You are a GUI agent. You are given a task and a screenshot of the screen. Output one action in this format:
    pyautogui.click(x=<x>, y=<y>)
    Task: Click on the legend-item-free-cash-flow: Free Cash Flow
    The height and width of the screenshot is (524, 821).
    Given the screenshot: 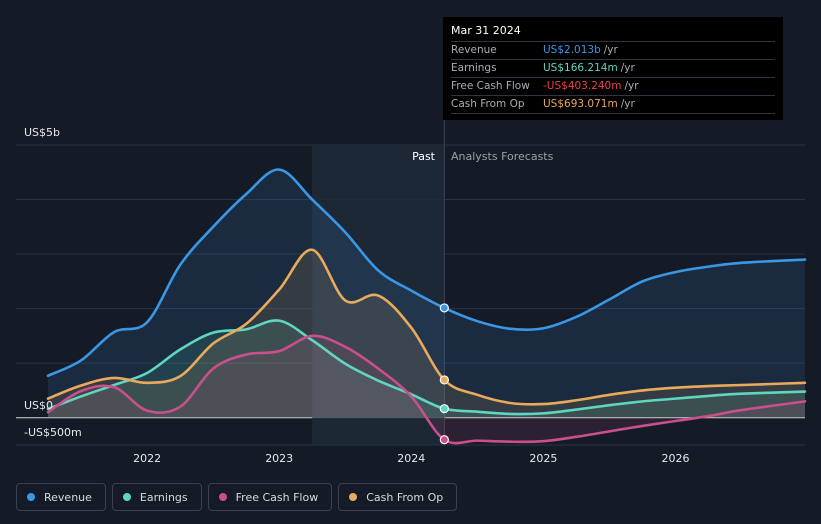 What is the action you would take?
    pyautogui.click(x=270, y=497)
    